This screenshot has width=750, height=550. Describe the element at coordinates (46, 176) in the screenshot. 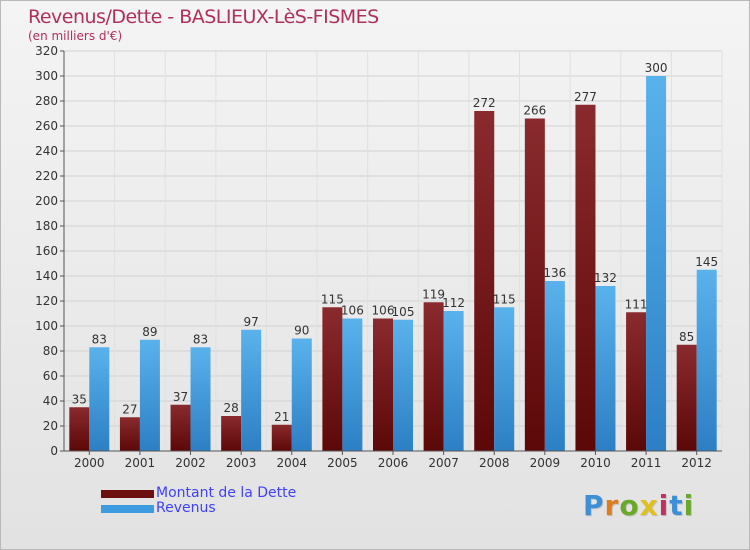

I see `y-tick-label-220: 220` at that location.